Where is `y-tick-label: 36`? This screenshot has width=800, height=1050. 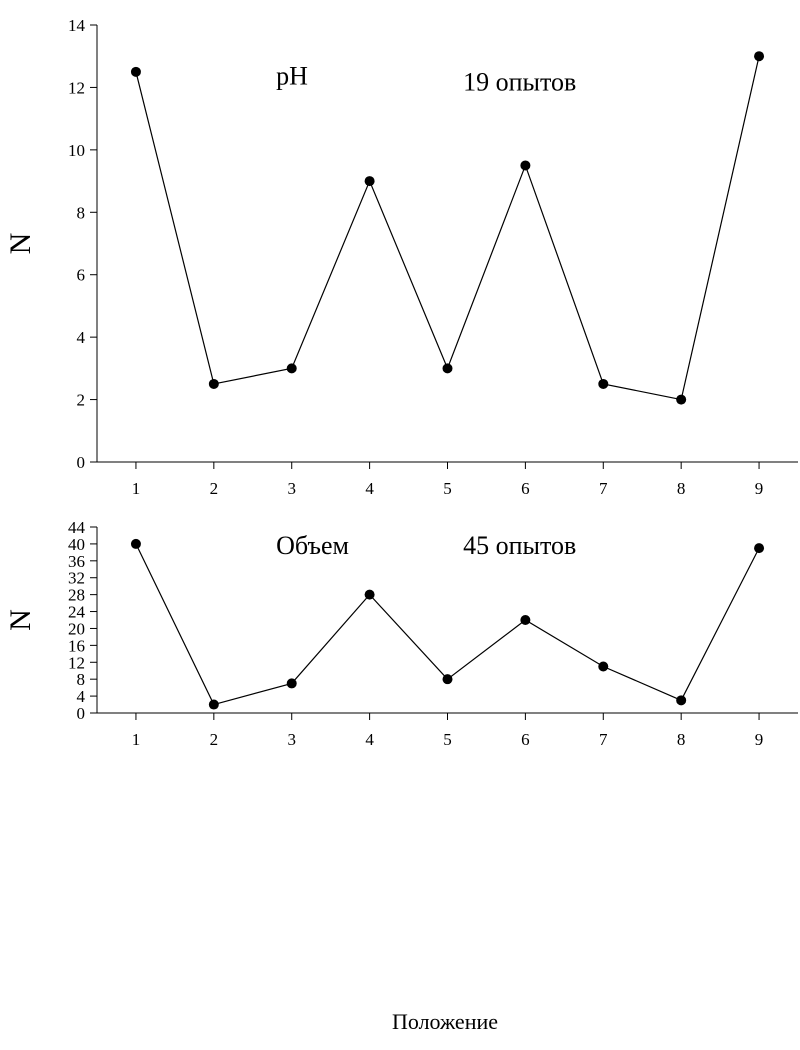 y-tick-label: 36 is located at coordinates (76, 561).